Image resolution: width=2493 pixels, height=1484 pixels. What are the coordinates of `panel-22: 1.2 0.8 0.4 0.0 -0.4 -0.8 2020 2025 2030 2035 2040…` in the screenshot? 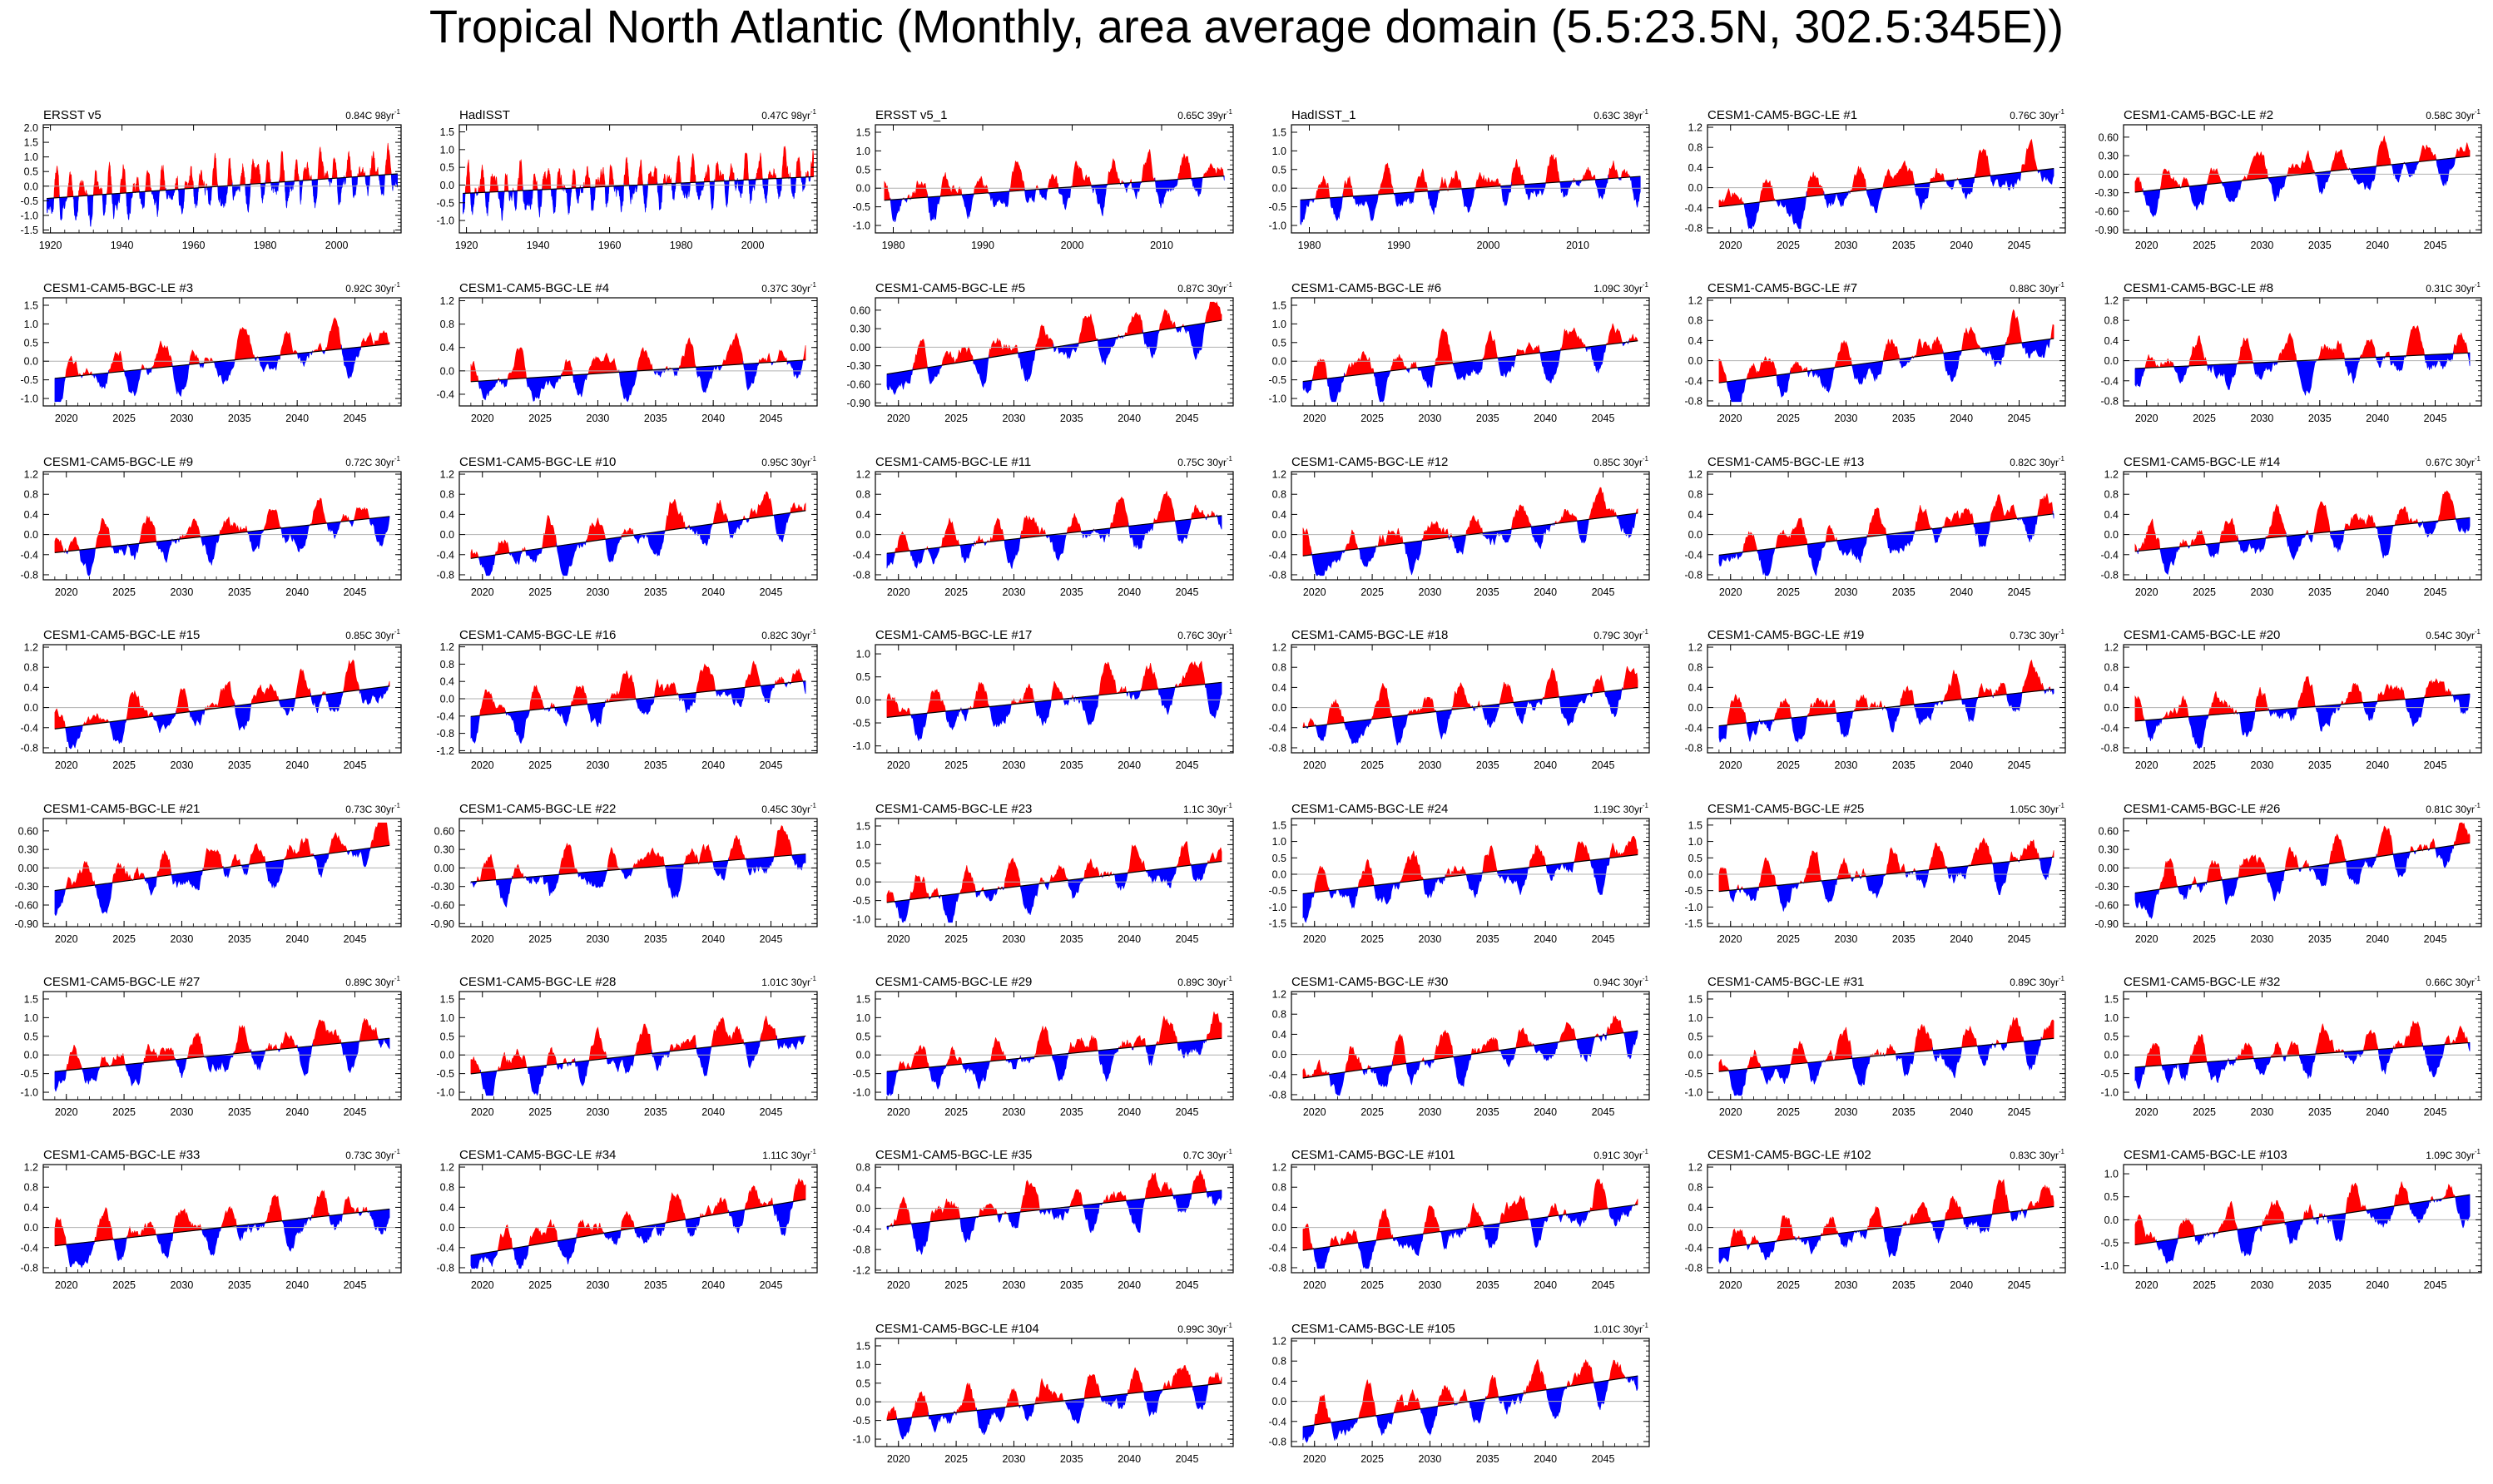 It's located at (1459, 699).